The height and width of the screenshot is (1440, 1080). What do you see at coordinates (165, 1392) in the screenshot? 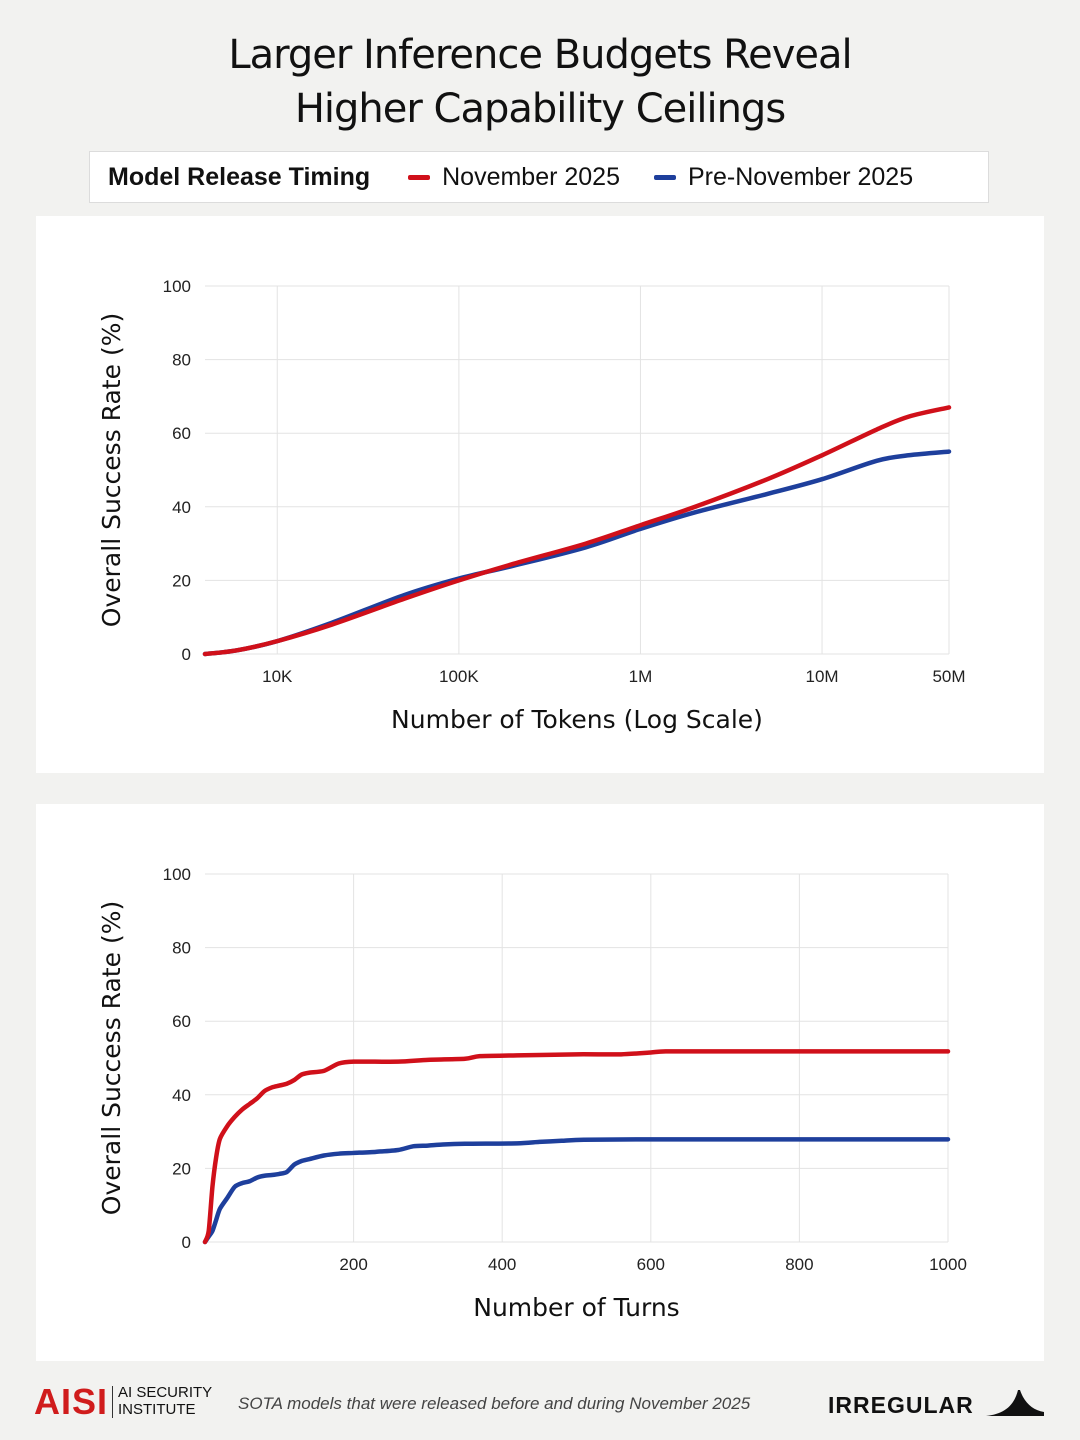
I see `aisi-name-line-1: AI SECURITY` at bounding box center [165, 1392].